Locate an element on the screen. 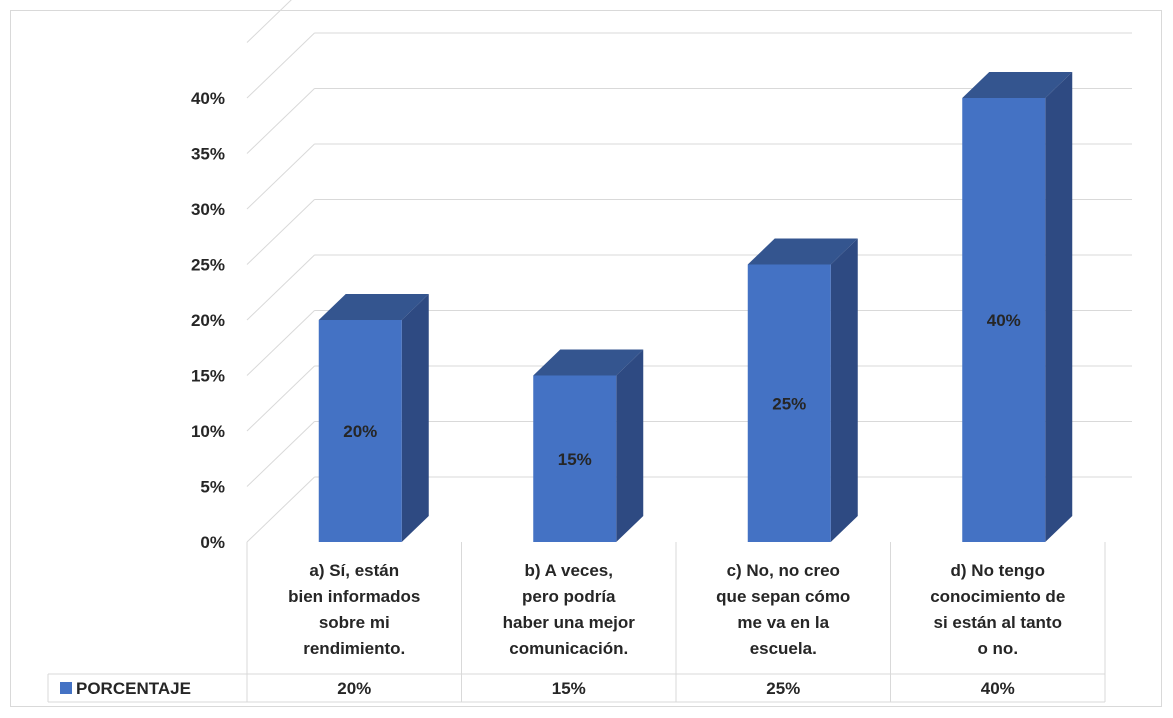 This screenshot has height=718, width=1173. table-value: 15% is located at coordinates (569, 688).